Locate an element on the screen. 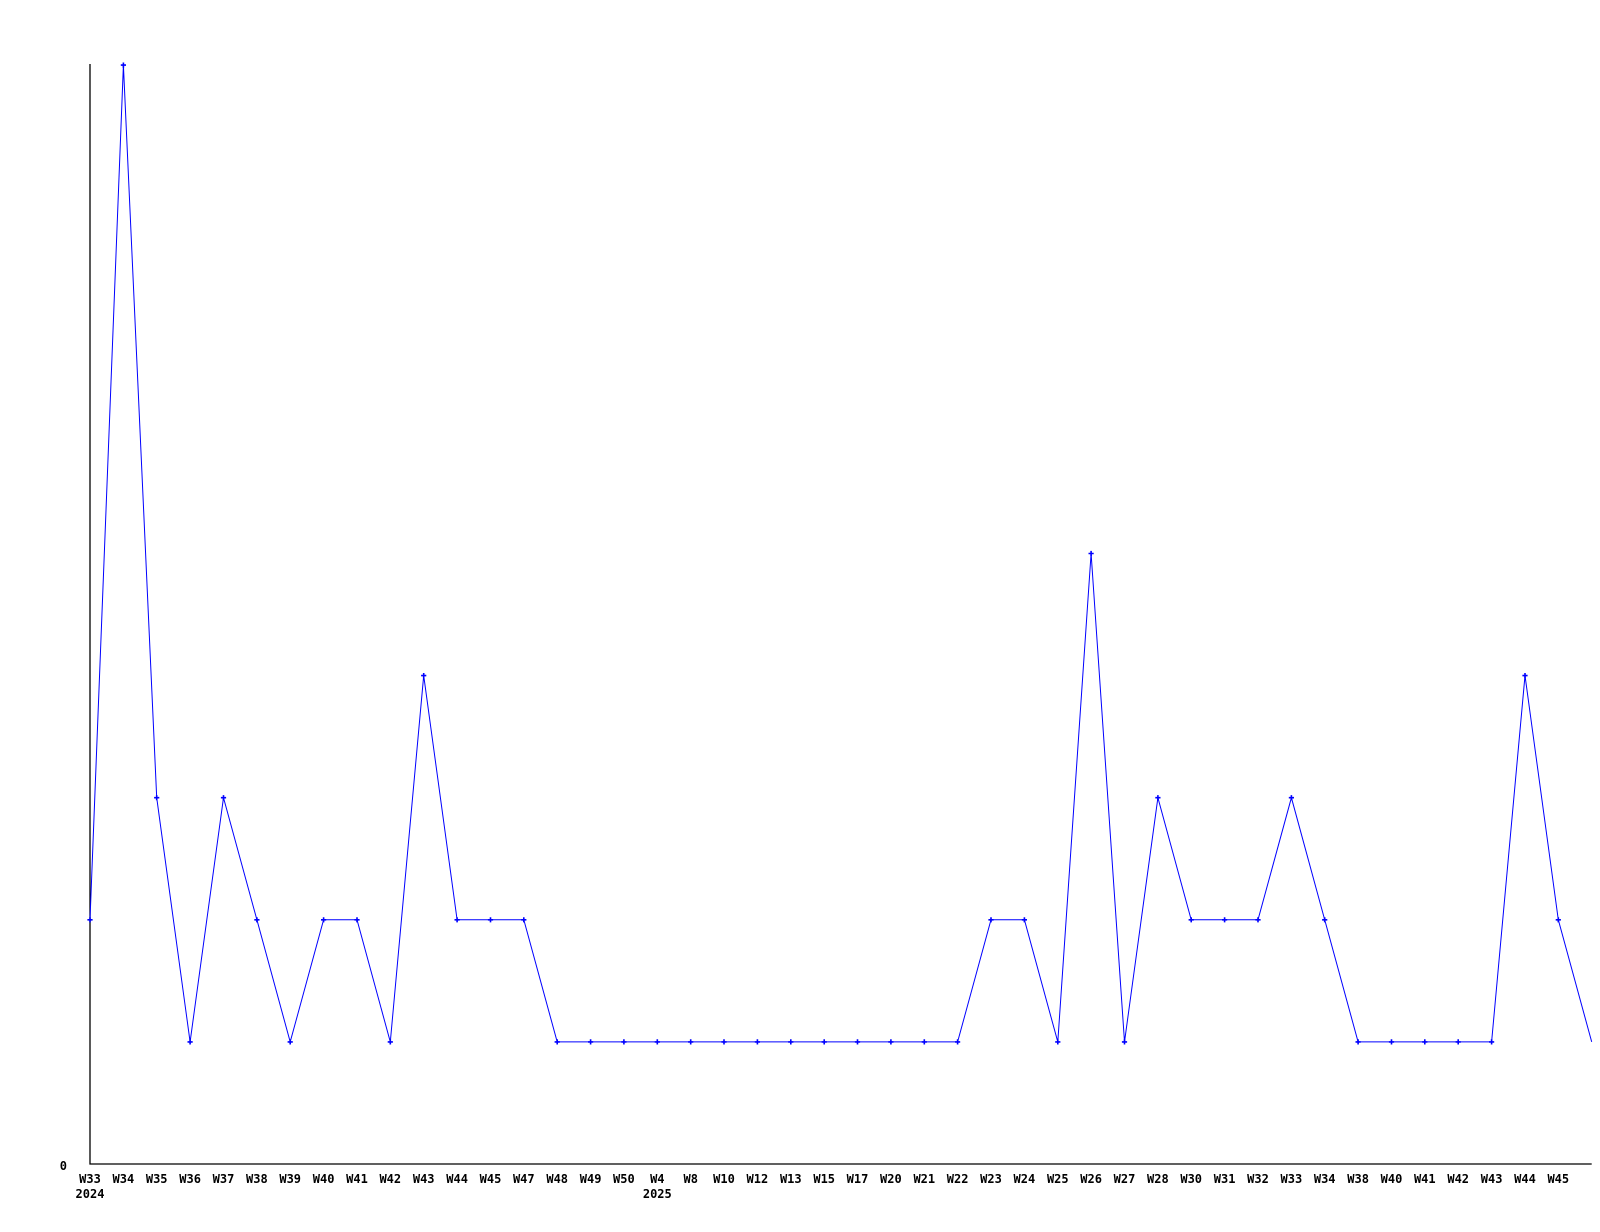 The image size is (1600, 1232). x-tick-label: W28 is located at coordinates (1158, 1179).